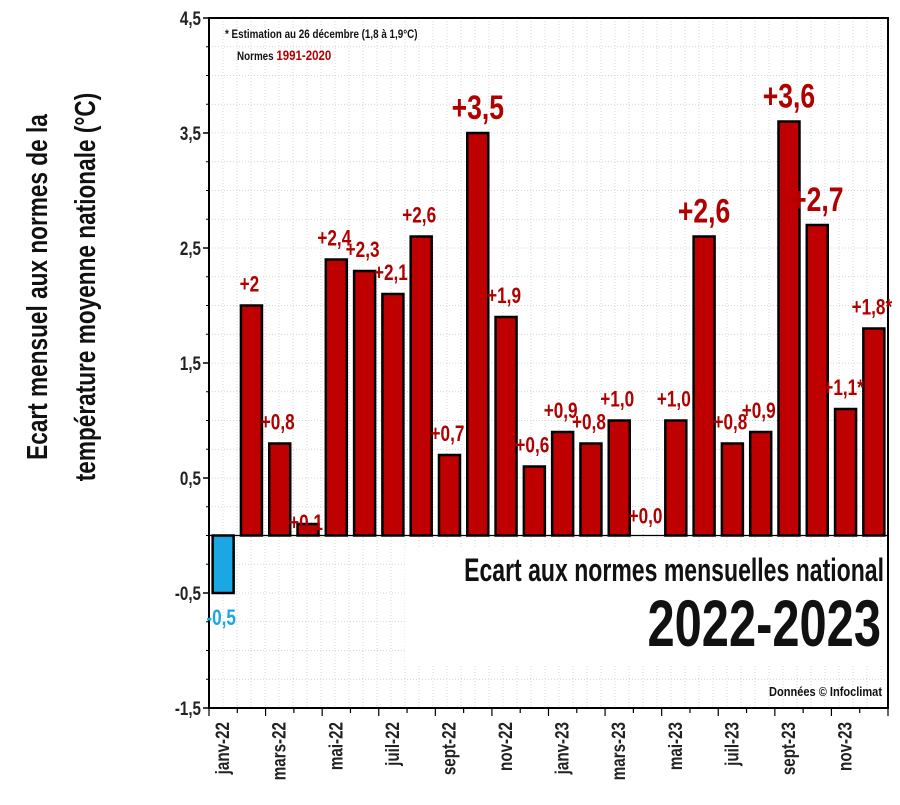 This screenshot has height=805, width=900. I want to click on data-label-avr-22: +0,1, so click(306, 523).